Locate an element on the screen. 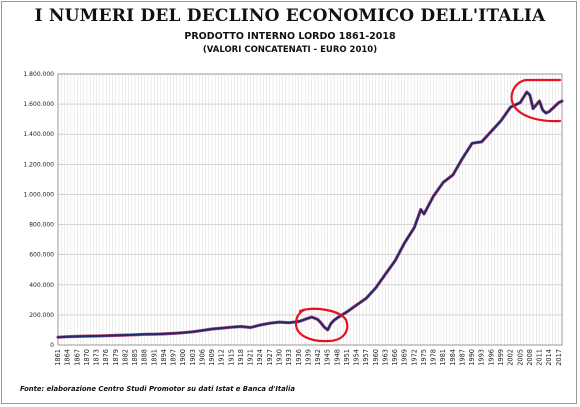  x-tick-label: 1918 is located at coordinates (241, 357).